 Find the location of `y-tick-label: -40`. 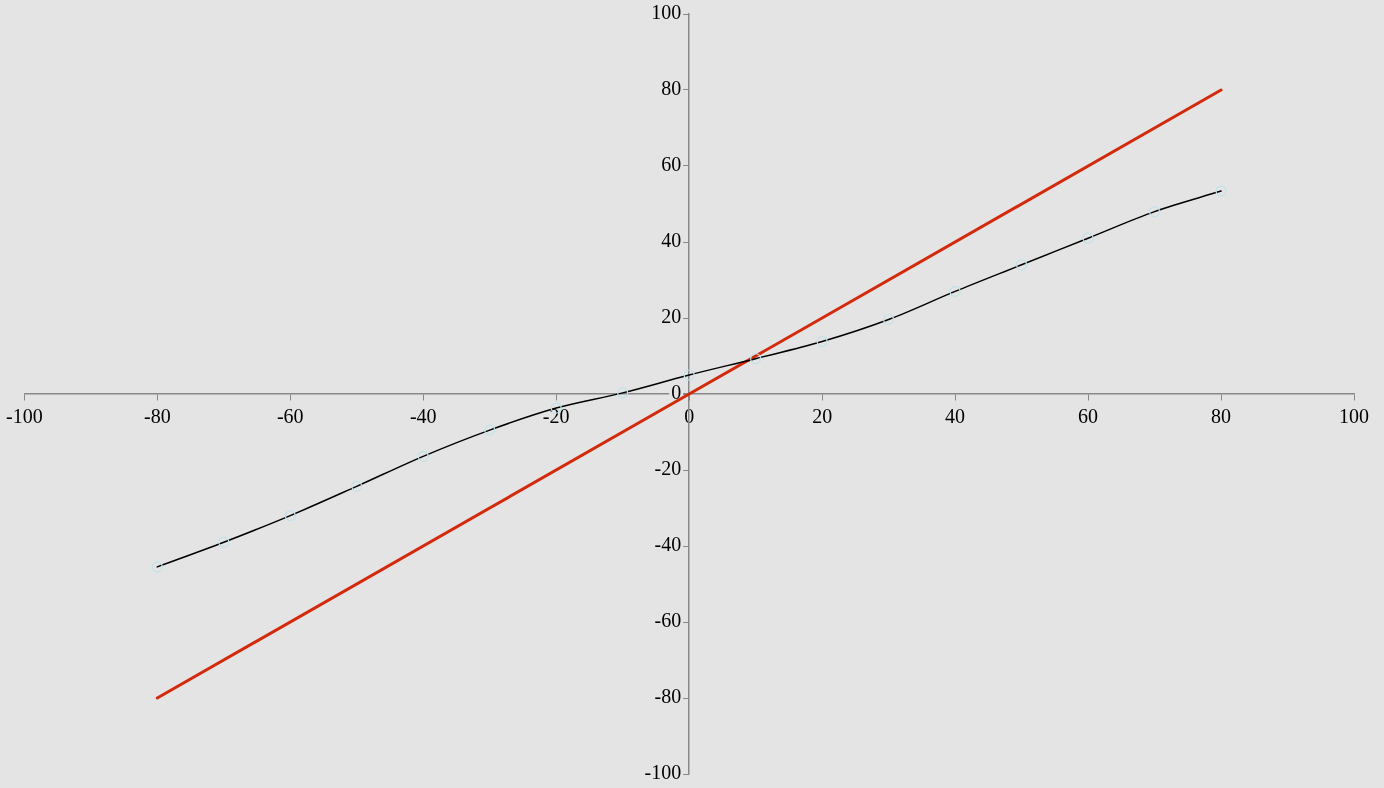

y-tick-label: -40 is located at coordinates (668, 544).